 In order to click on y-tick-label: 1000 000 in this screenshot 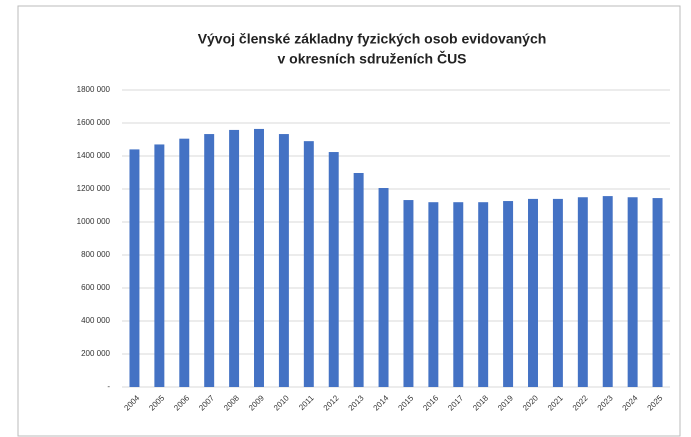, I will do `click(94, 221)`.